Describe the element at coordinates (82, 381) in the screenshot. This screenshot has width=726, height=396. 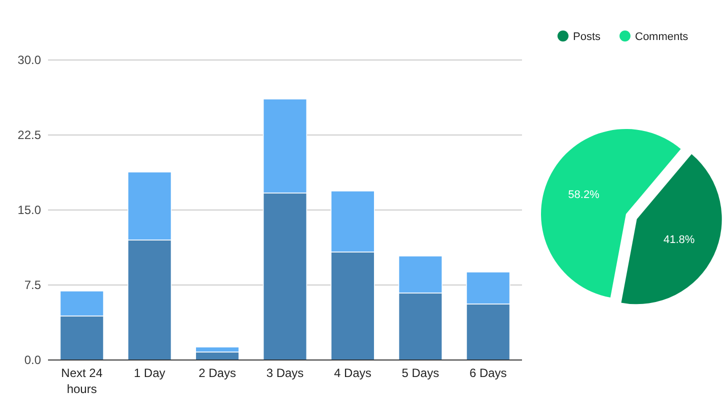
I see `x-tick-label: Next 24 hours` at that location.